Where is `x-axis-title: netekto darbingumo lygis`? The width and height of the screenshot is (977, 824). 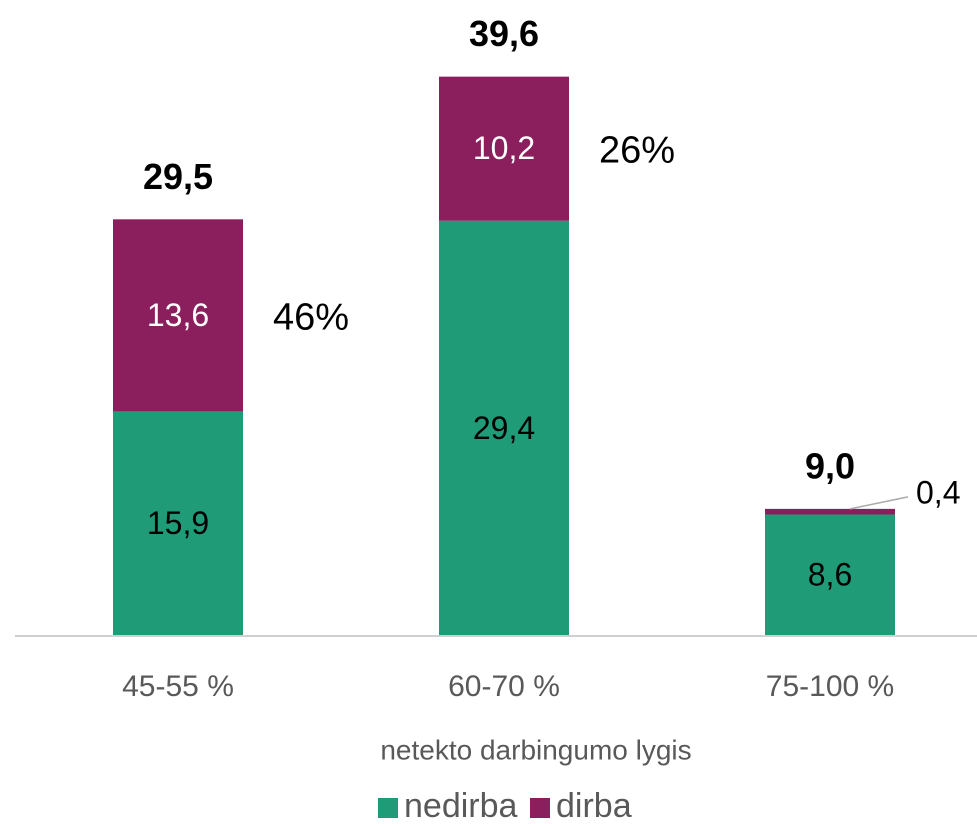
x-axis-title: netekto darbingumo lygis is located at coordinates (535, 749).